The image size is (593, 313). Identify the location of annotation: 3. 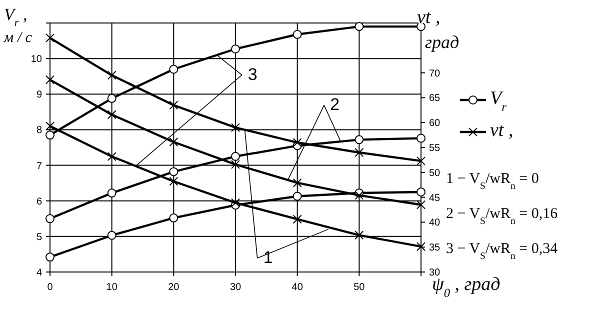
(253, 74).